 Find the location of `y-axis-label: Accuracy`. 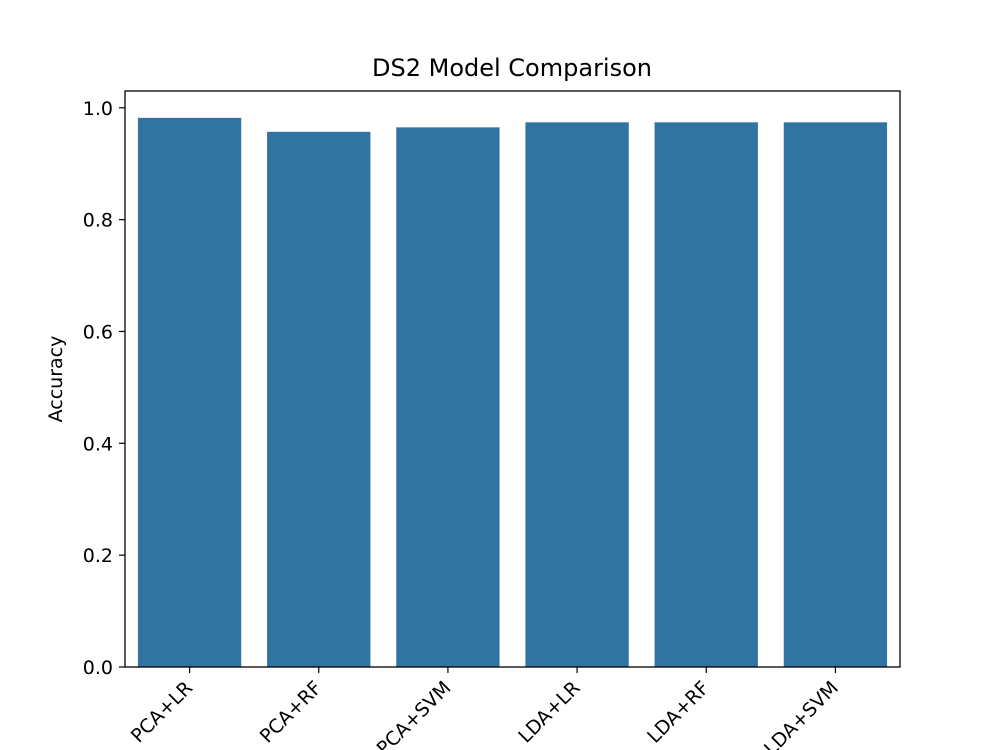

y-axis-label: Accuracy is located at coordinates (56, 379).